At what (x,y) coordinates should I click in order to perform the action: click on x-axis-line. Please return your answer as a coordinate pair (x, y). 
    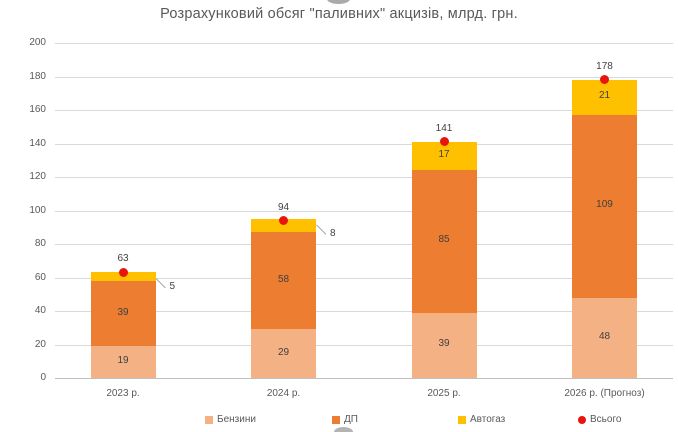
    Looking at the image, I should click on (364, 378).